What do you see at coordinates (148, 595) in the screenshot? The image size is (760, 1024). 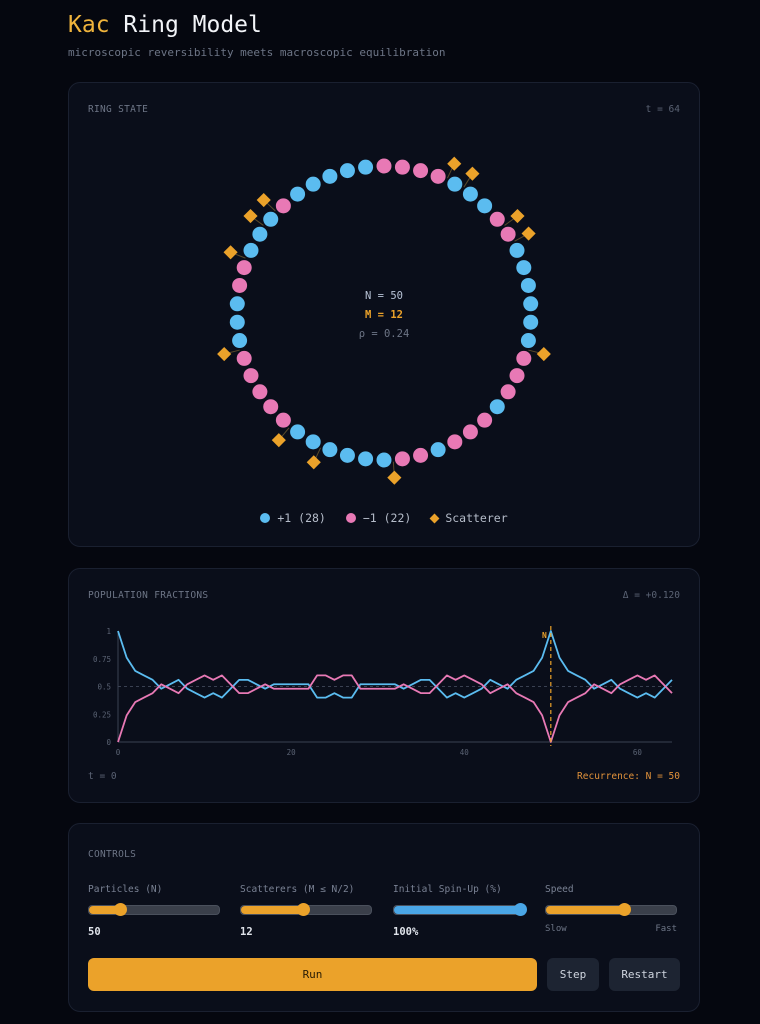 I see `population-label: POPULATION FRACTIONS` at bounding box center [148, 595].